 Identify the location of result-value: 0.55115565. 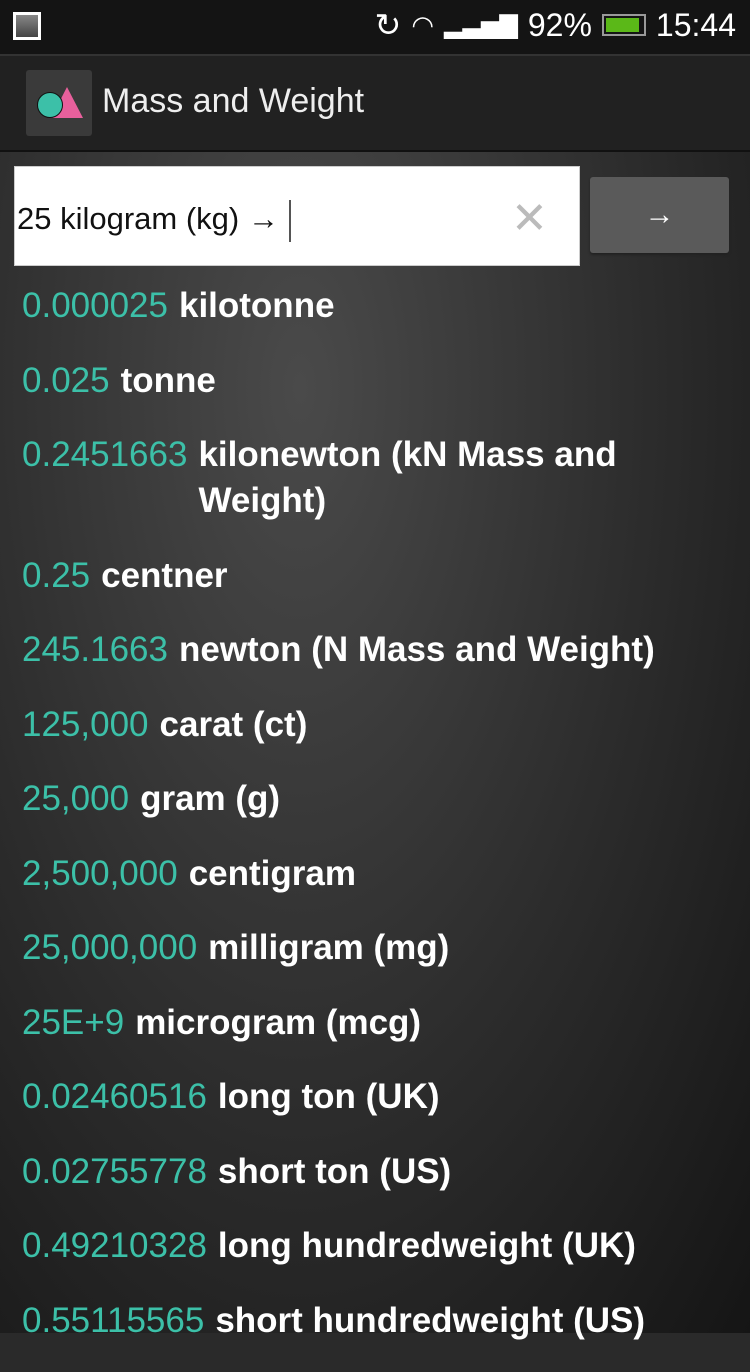
(113, 1320).